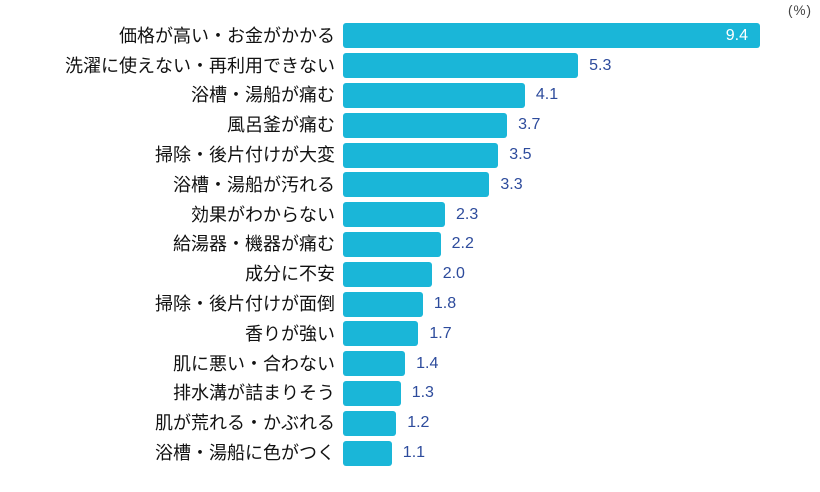 The width and height of the screenshot is (820, 492). Describe the element at coordinates (600, 65) in the screenshot. I see `value-label: 5.3` at that location.